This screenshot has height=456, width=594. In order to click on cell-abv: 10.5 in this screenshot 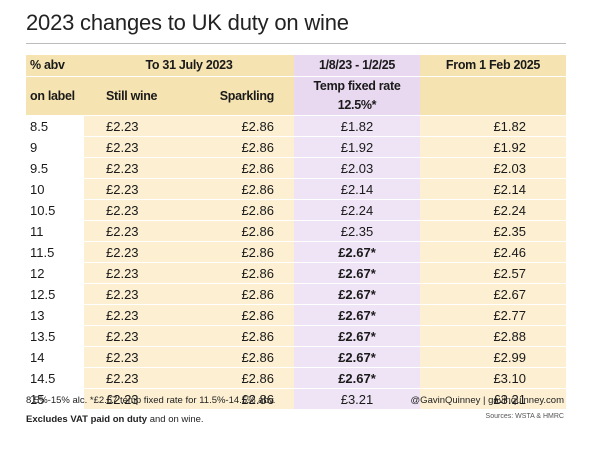, I will do `click(55, 210)`.